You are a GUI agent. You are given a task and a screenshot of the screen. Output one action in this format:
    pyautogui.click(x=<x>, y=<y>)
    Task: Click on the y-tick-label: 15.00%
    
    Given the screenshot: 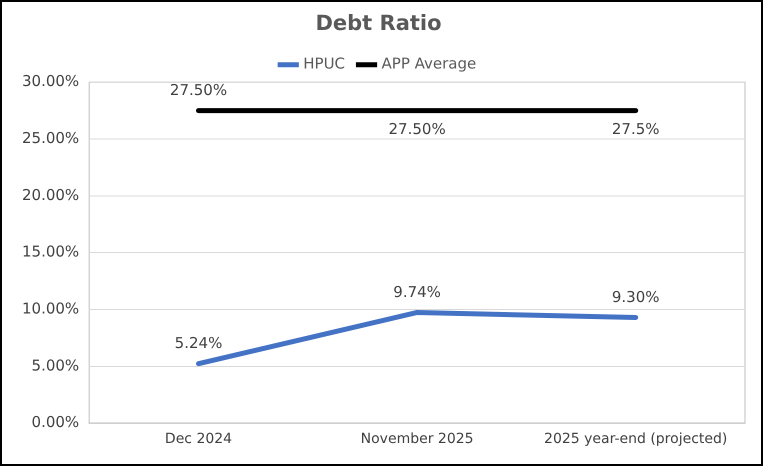 What is the action you would take?
    pyautogui.click(x=51, y=251)
    